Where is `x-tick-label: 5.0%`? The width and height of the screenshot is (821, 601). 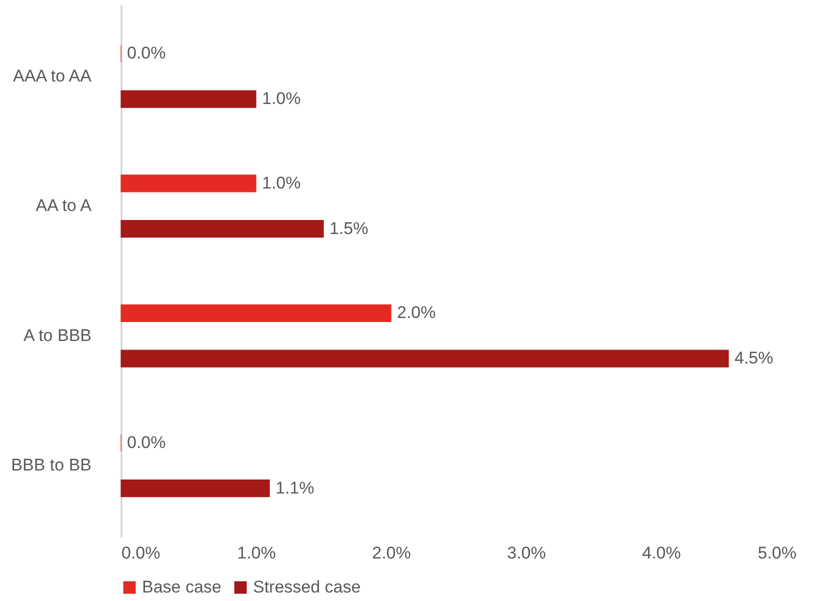
x-tick-label: 5.0% is located at coordinates (777, 553).